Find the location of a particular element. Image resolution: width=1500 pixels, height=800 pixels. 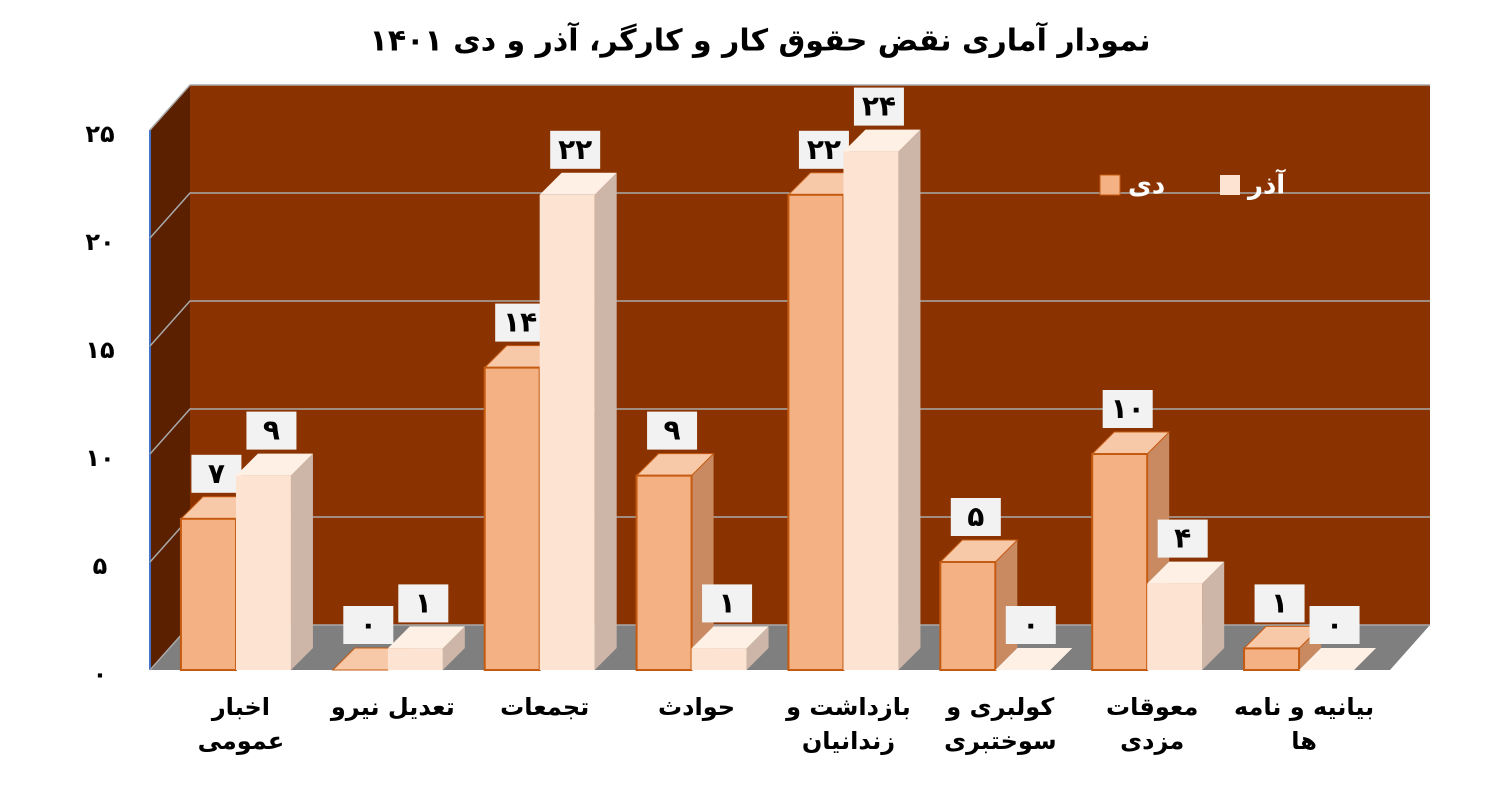

value-label: ۲۴ is located at coordinates (879, 106).